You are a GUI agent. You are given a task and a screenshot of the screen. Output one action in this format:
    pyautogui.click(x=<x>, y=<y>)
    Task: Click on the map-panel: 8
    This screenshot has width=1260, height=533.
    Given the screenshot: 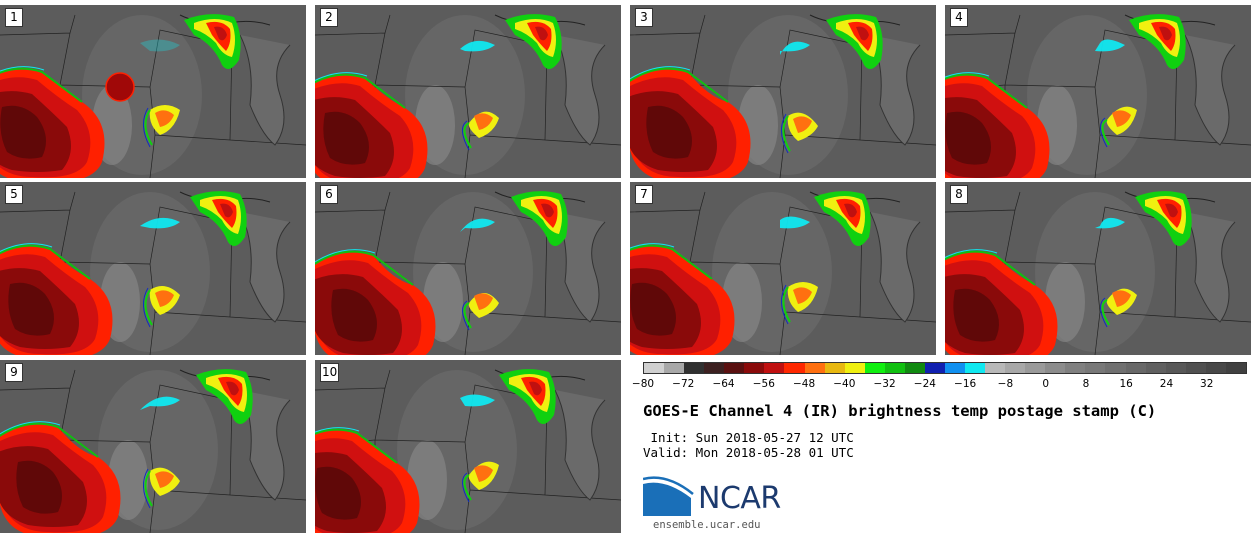 What is the action you would take?
    pyautogui.click(x=1098, y=268)
    